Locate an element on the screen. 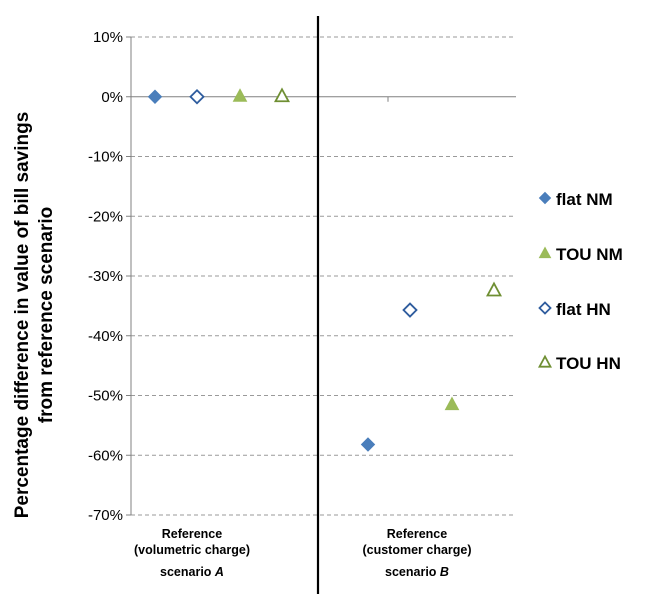  legend-label: TOU HN is located at coordinates (588, 363).